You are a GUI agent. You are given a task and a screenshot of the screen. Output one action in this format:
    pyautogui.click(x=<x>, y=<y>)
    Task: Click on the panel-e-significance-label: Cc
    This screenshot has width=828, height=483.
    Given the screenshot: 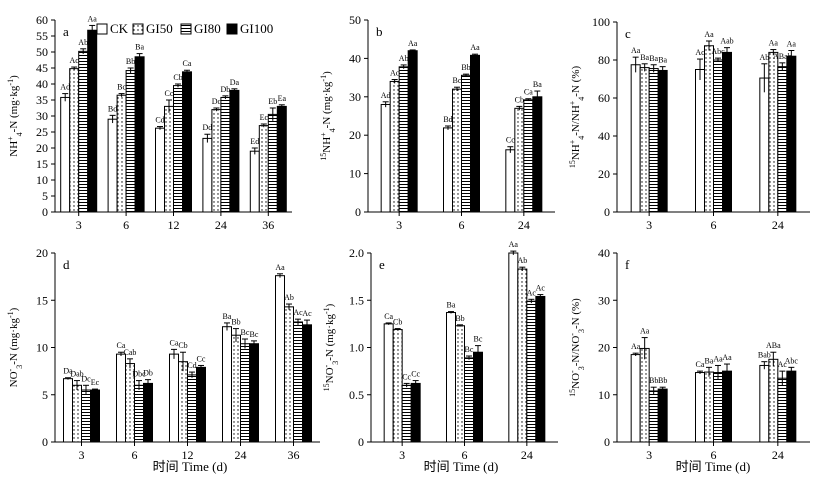 What is the action you would take?
    pyautogui.click(x=406, y=376)
    